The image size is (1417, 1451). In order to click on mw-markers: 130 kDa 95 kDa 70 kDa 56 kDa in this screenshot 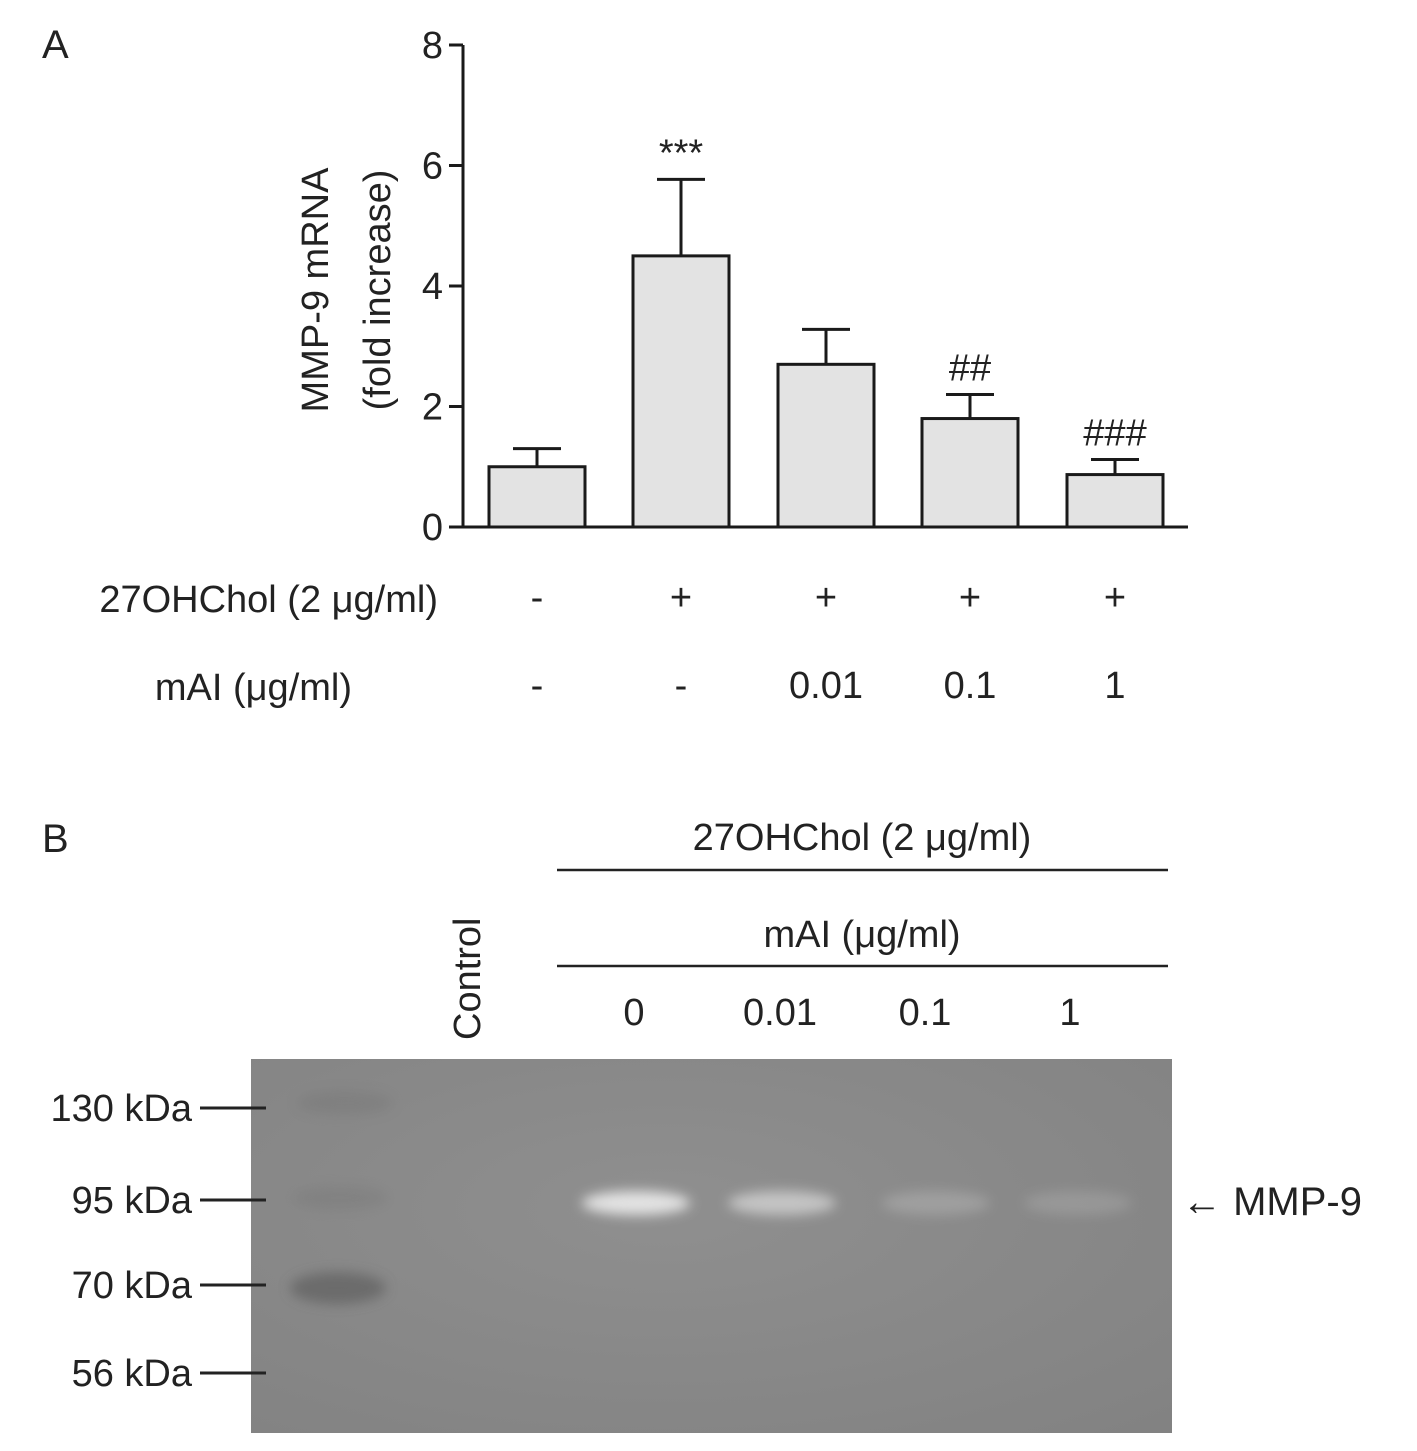, I will do `click(158, 1241)`.